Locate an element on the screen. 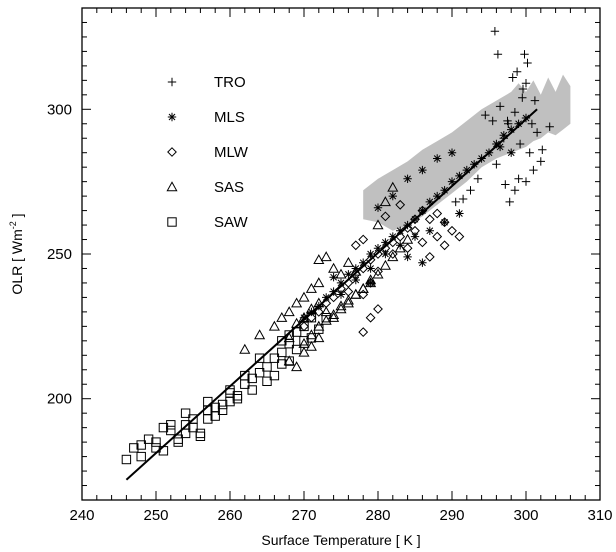 The height and width of the screenshot is (552, 616). series-saw is located at coordinates (226, 389).